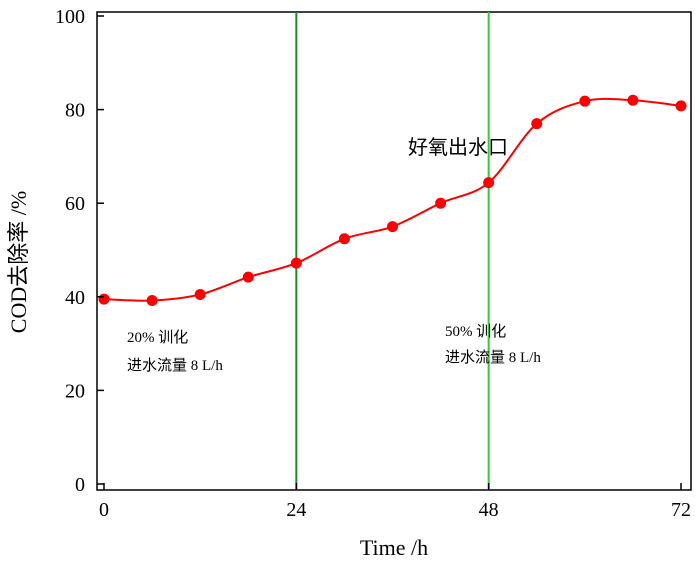 Image resolution: width=700 pixels, height=562 pixels. I want to click on x-axis-label: Time /h, so click(394, 547).